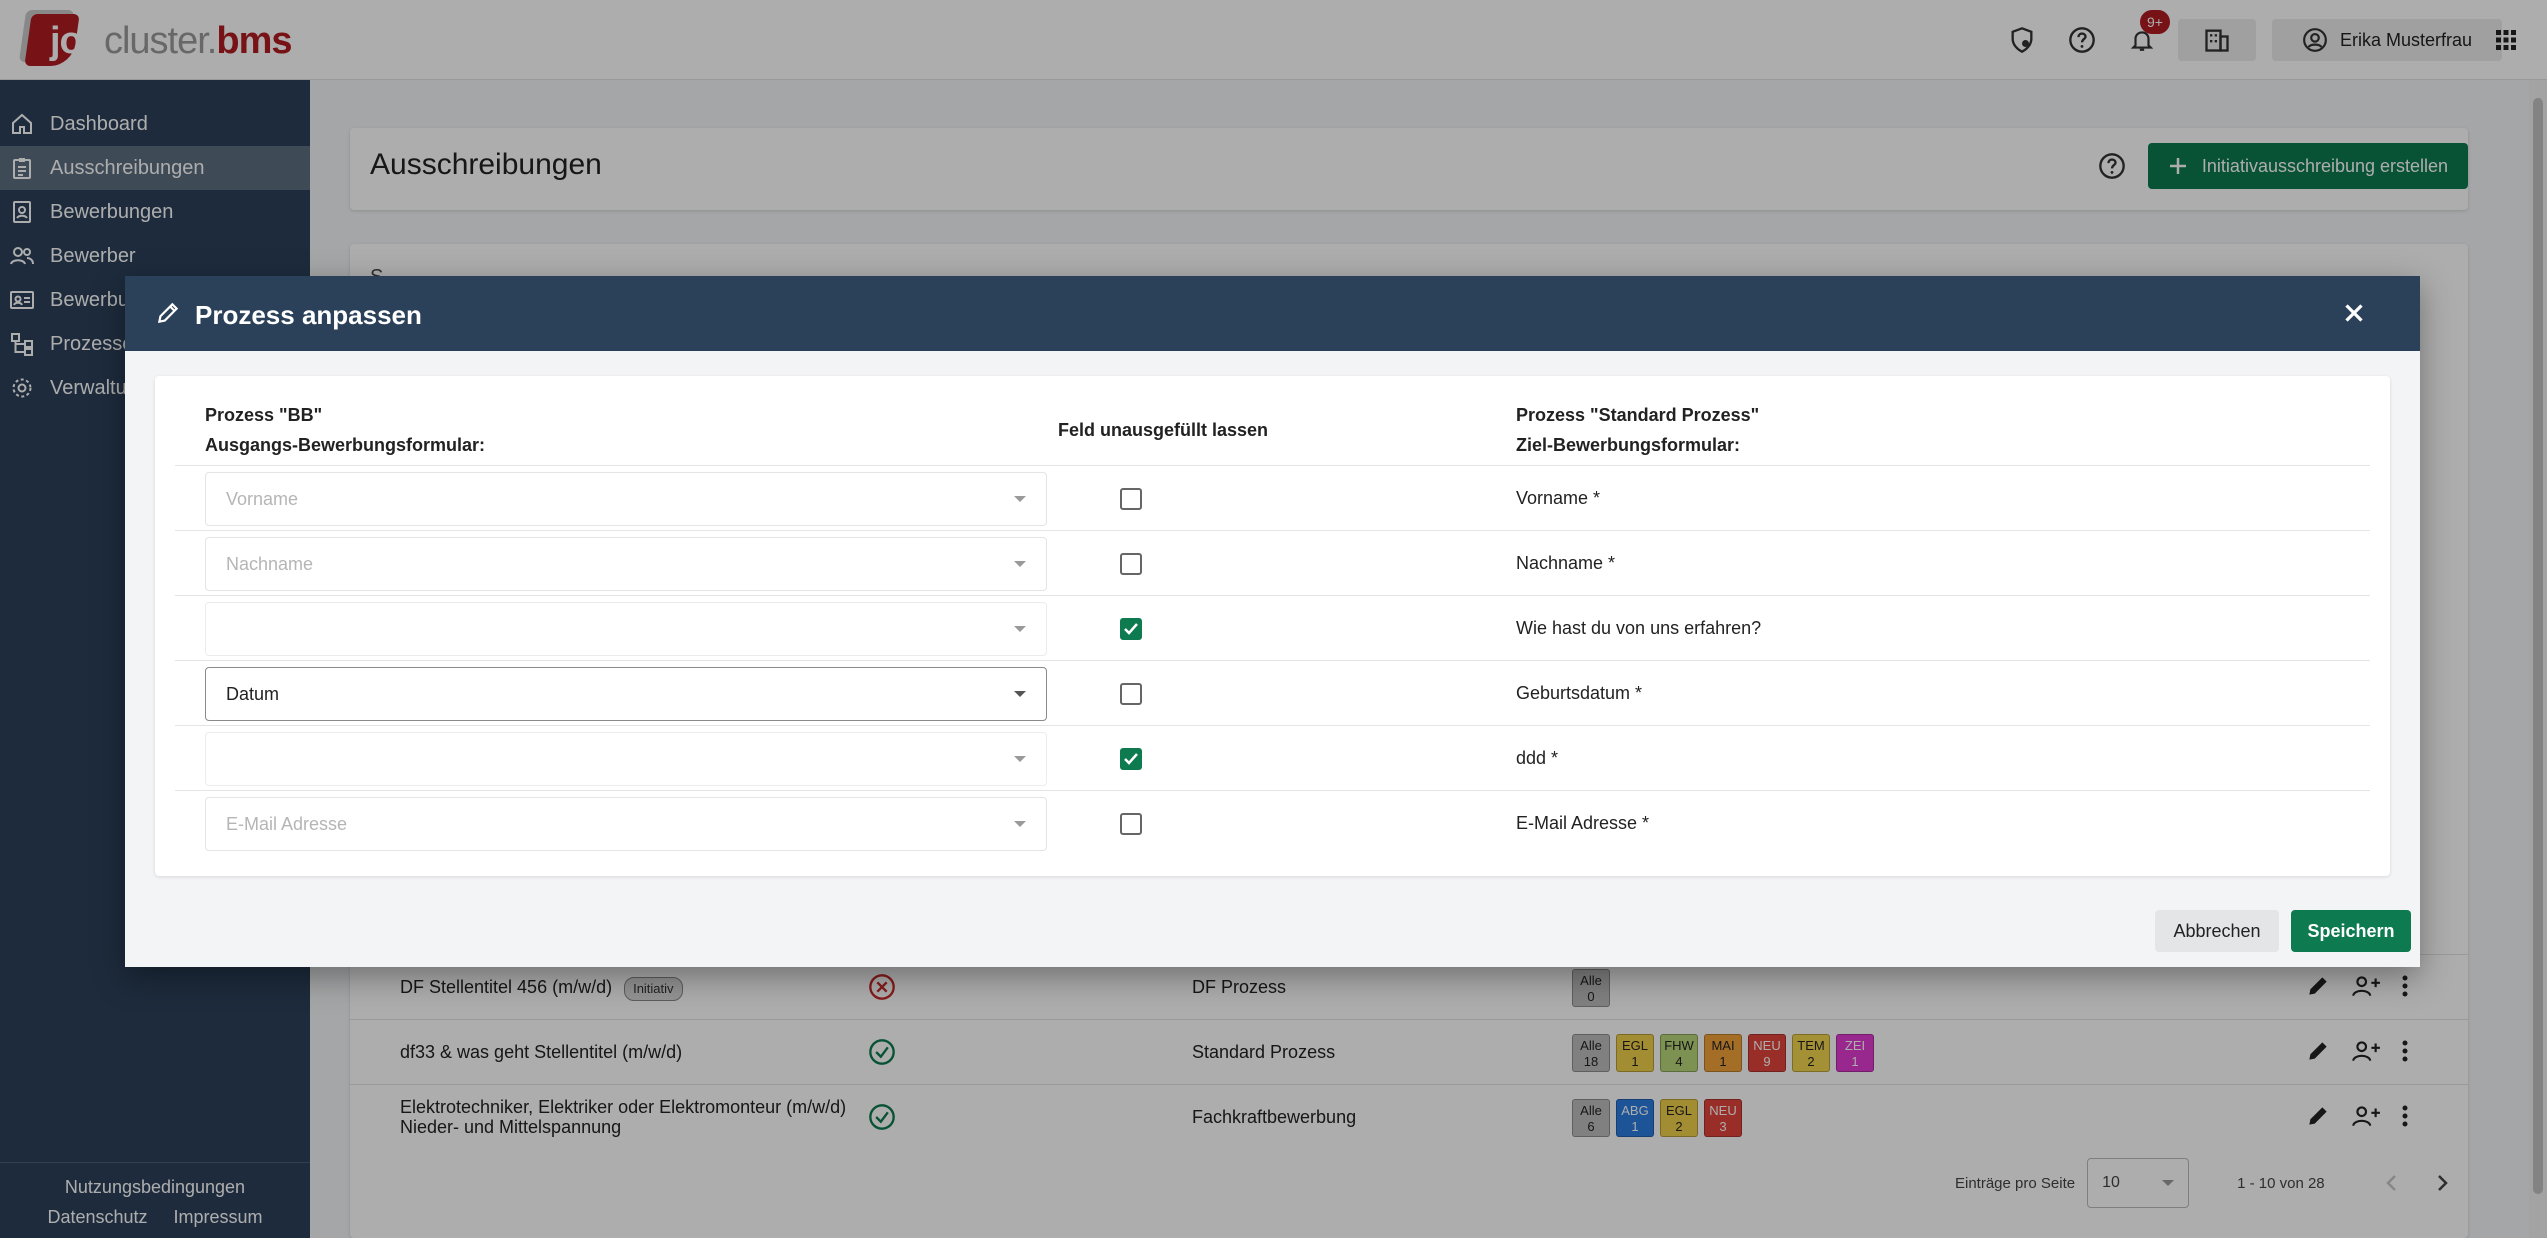 The image size is (2547, 1238). Describe the element at coordinates (2325, 165) in the screenshot. I see `create-initiative-label: Initiativausschreibung erstellen` at that location.